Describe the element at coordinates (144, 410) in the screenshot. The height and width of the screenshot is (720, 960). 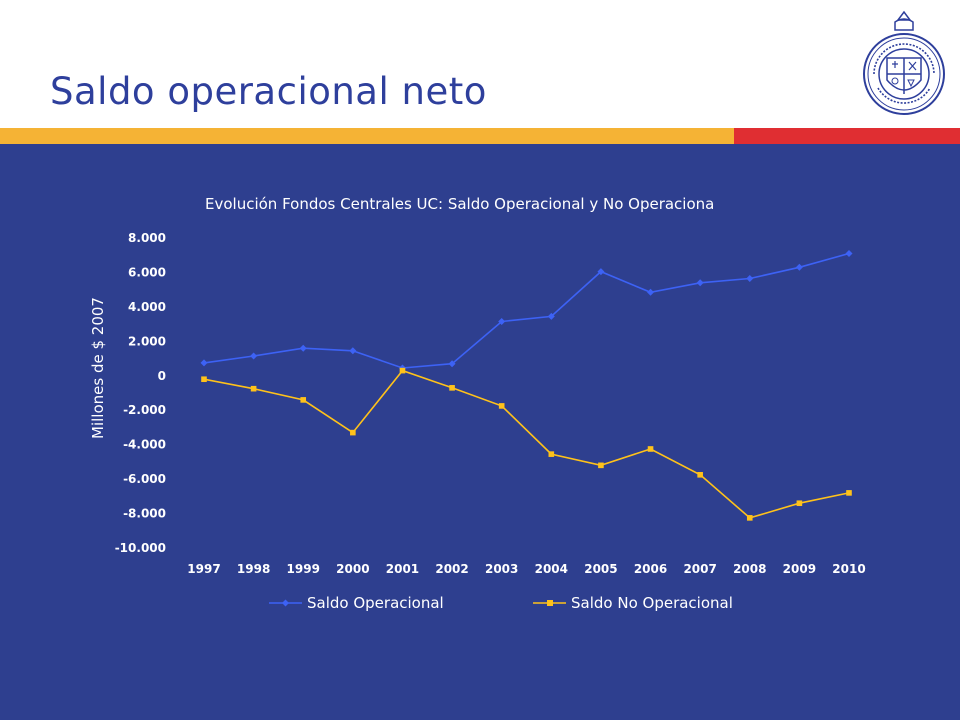
I see `y-tick-label: -2.000` at that location.